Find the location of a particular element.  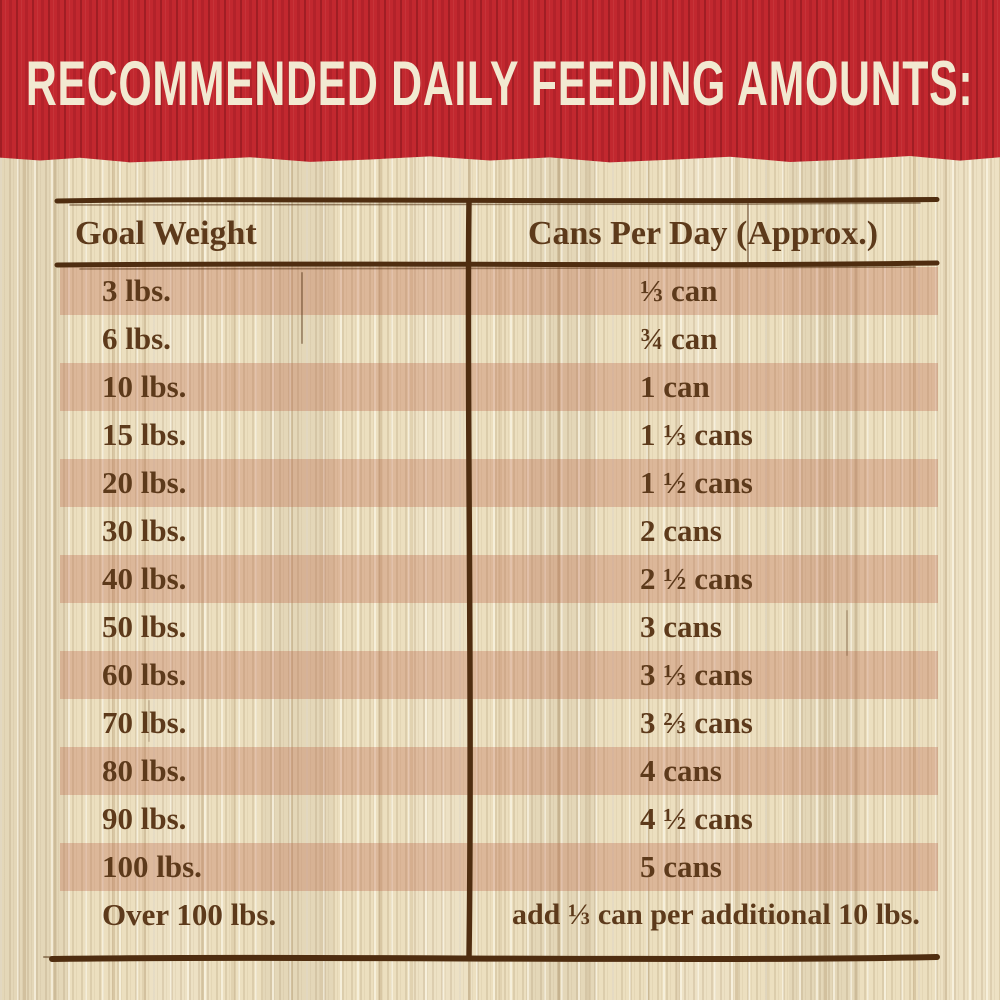

cans-per-day-value: 1 ⅓ cans is located at coordinates (696, 434).